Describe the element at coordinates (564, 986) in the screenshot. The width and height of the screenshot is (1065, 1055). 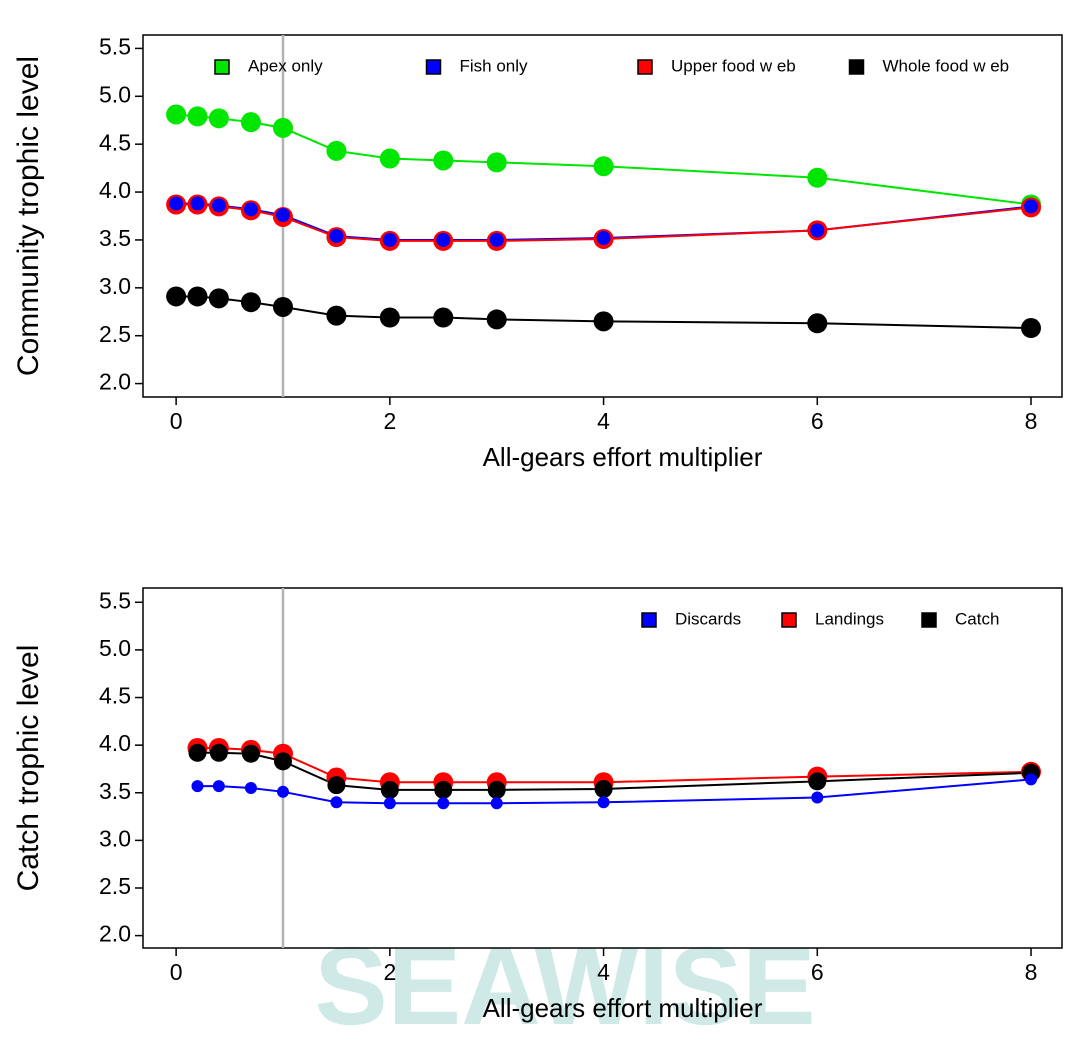
I see `watermark: SEAWISE` at that location.